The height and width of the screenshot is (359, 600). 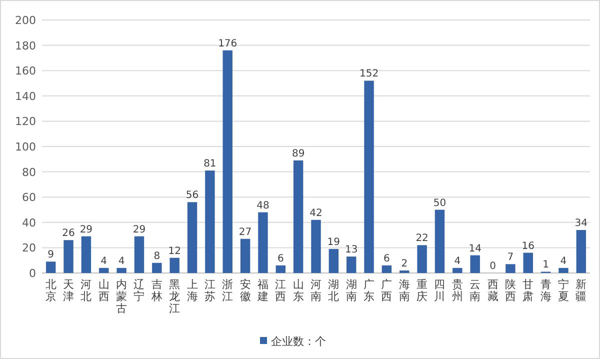 I want to click on xtick: 江苏, so click(x=210, y=290).